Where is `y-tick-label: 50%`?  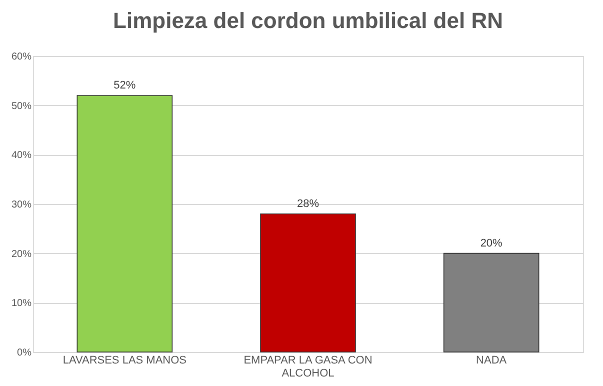 y-tick-label: 50% is located at coordinates (21, 106).